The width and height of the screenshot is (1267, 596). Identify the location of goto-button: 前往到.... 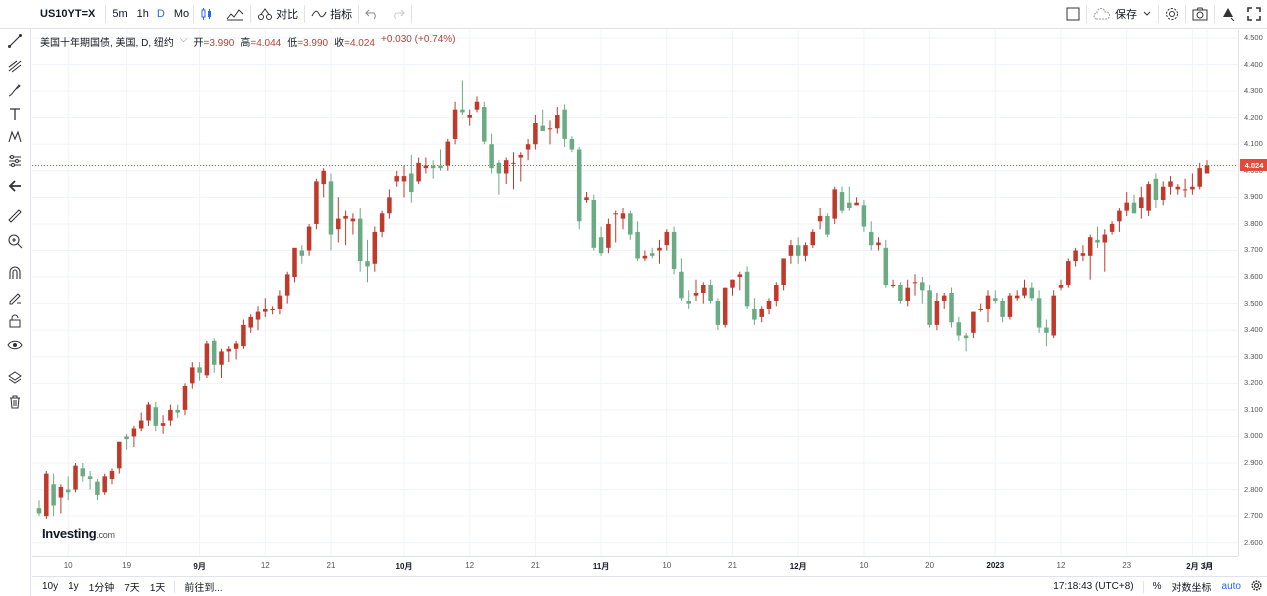
(203, 588).